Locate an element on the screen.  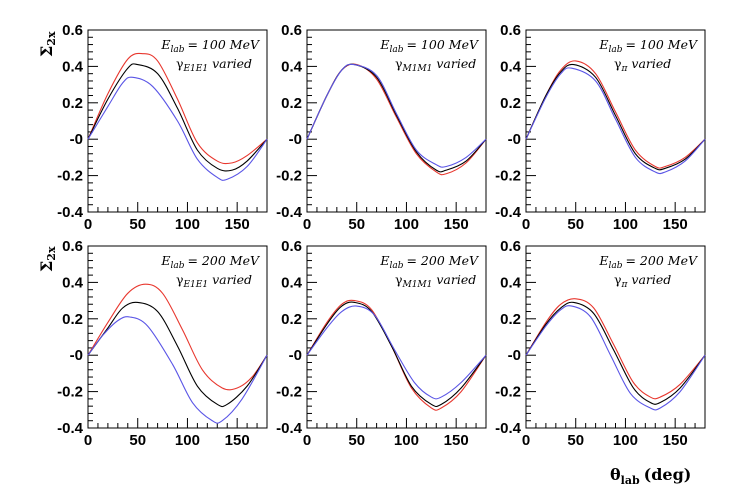
x-axis-label: θlab (deg) is located at coordinates (650, 476).